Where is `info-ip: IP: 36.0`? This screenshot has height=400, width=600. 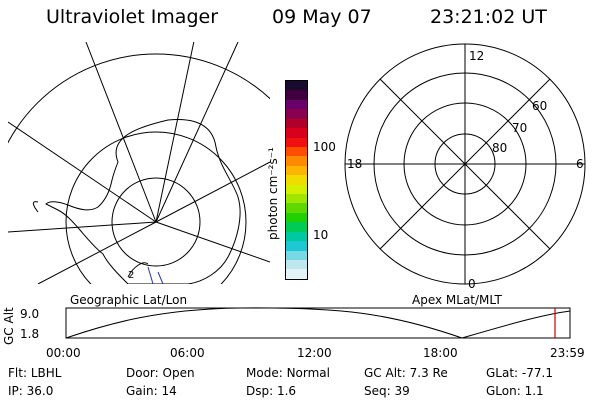 info-ip: IP: 36.0 is located at coordinates (31, 391).